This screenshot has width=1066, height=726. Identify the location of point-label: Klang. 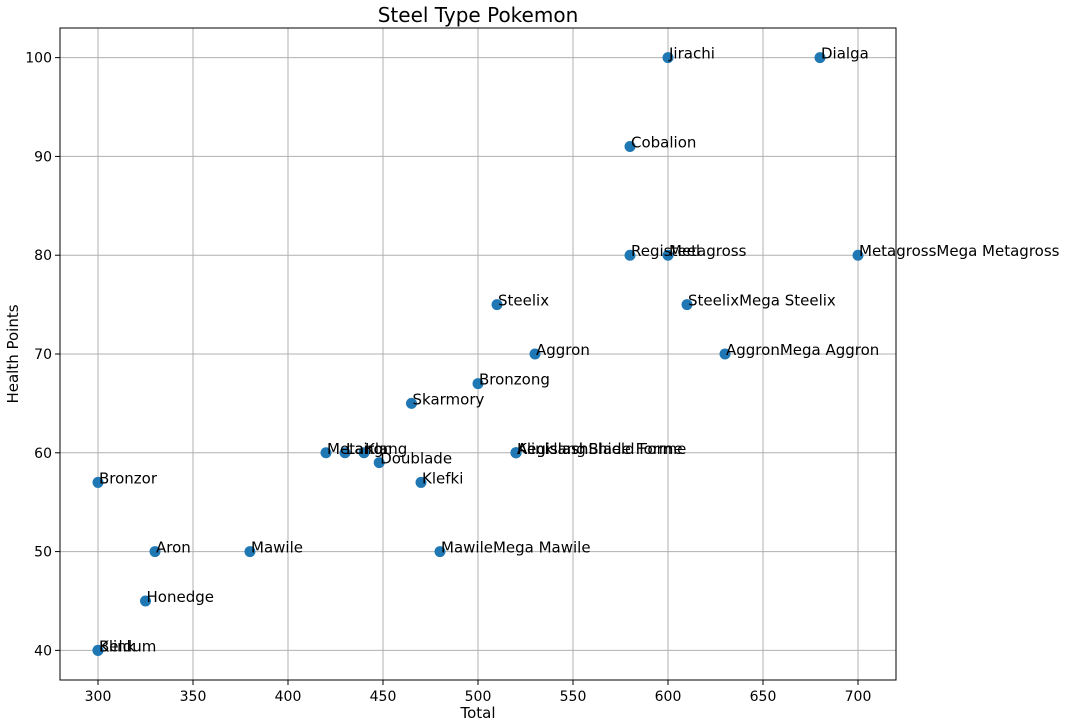
(386, 449).